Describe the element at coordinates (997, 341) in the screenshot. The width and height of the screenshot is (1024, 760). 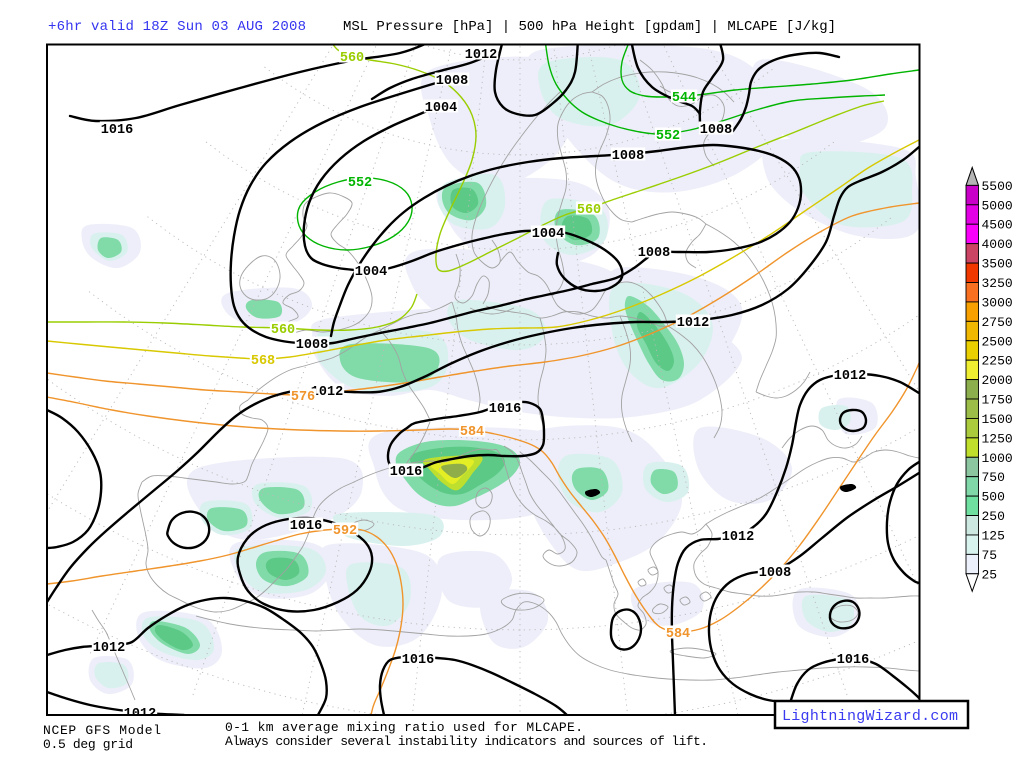
I see `svg-text: 2500` at that location.